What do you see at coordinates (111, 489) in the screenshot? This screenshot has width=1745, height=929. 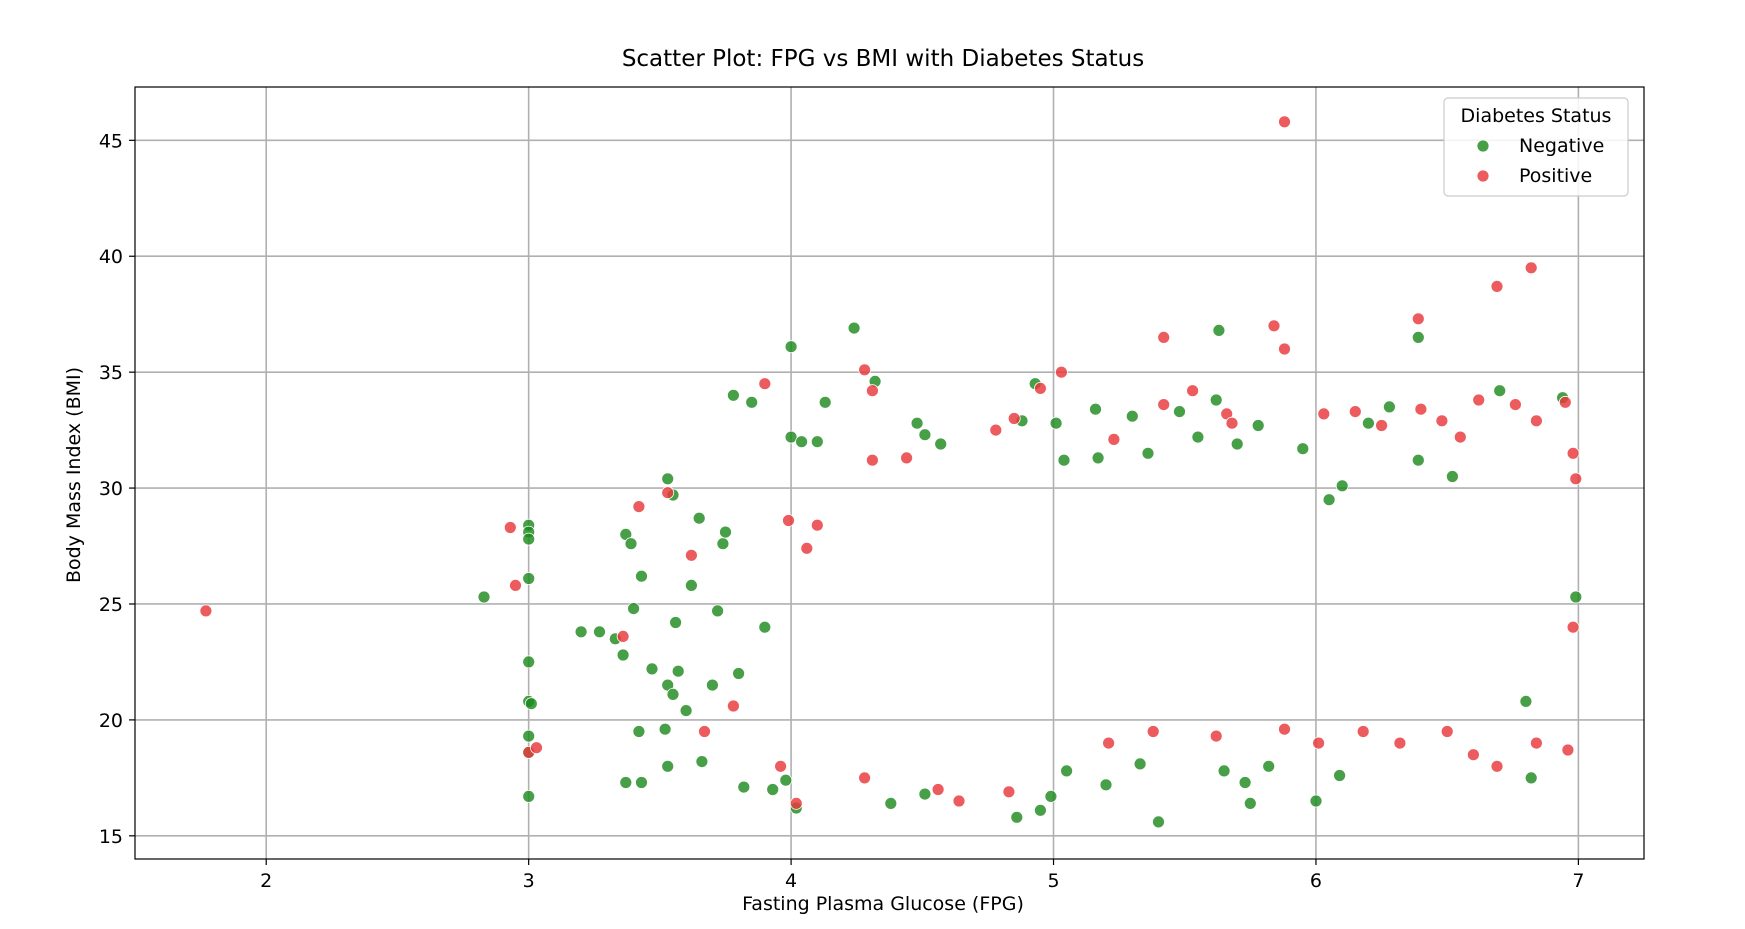 I see `y-tick-label: 30` at bounding box center [111, 489].